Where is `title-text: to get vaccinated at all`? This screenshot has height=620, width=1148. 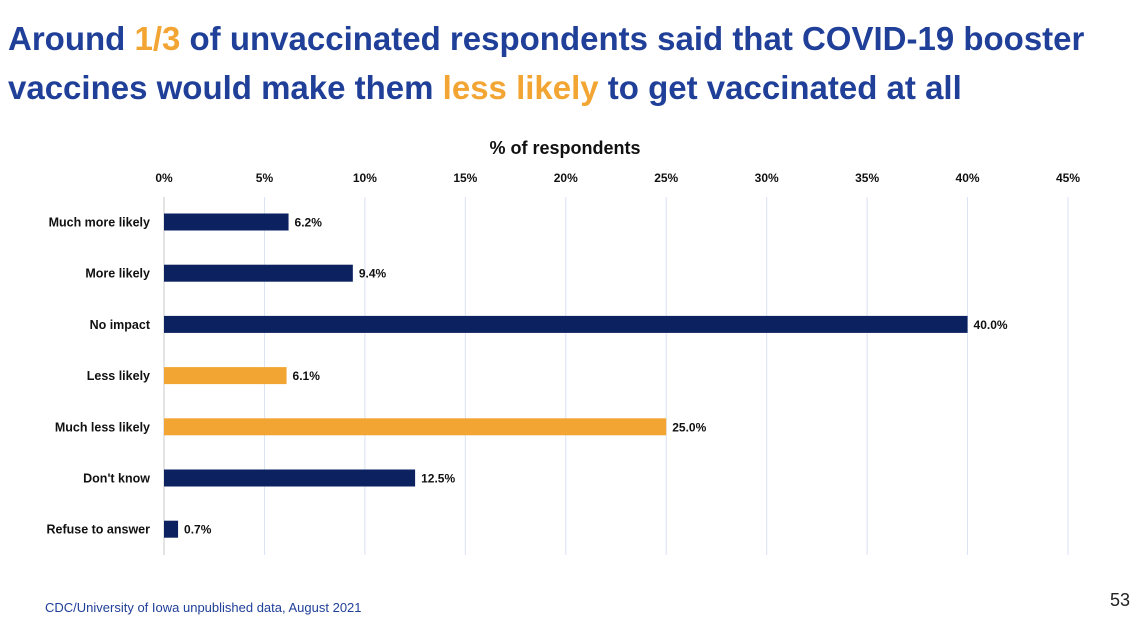
title-text: to get vaccinated at all is located at coordinates (780, 87).